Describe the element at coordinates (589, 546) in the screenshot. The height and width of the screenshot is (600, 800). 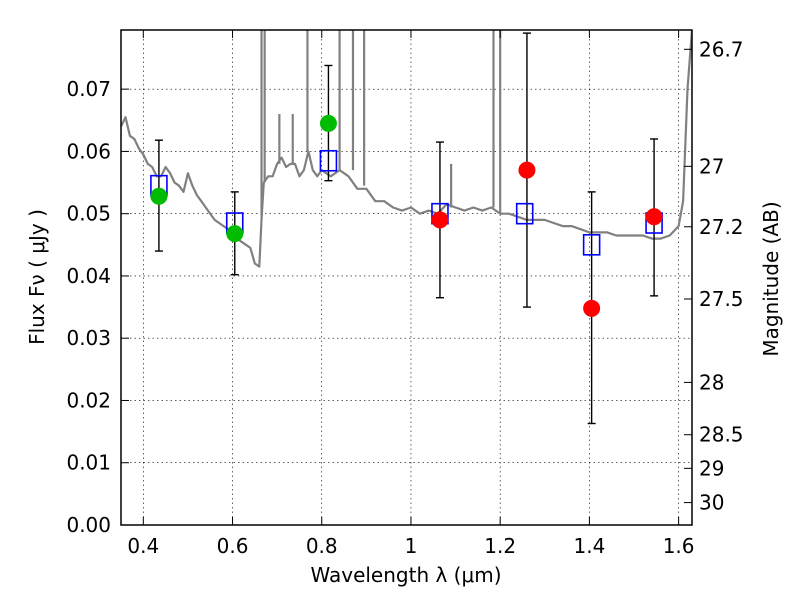
I see `x-tick-label: 1.4` at that location.